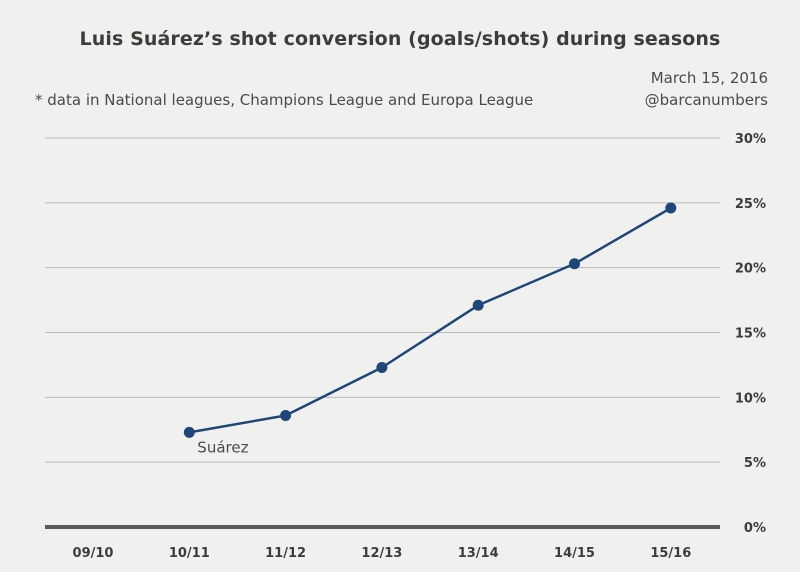  I want to click on x-tick-label: 10/11, so click(189, 553).